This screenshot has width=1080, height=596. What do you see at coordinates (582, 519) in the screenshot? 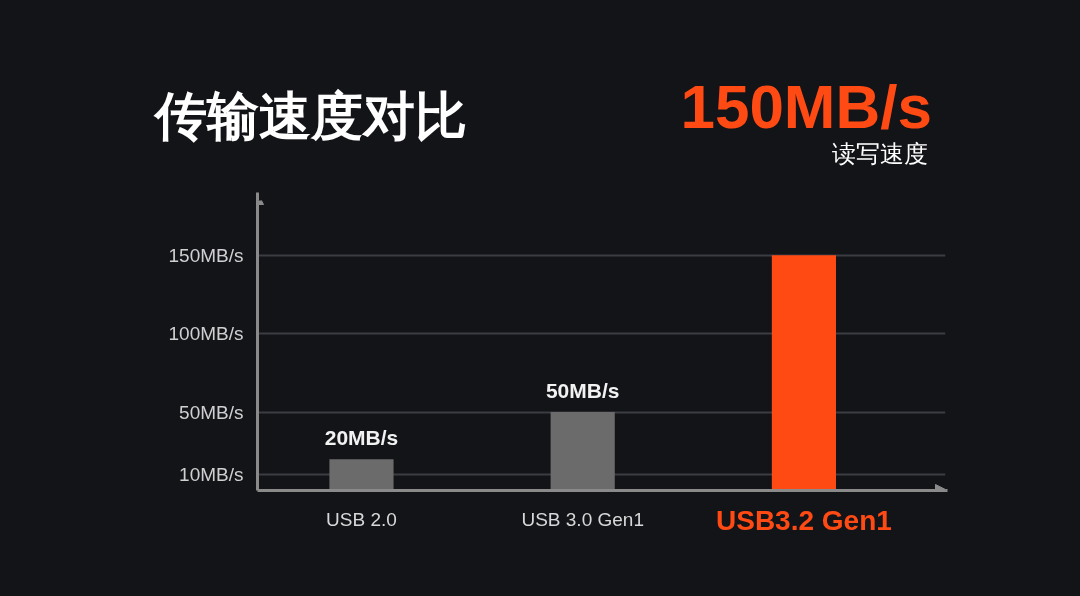
I see `x-tick-label: USB 3.0 Gen1` at bounding box center [582, 519].